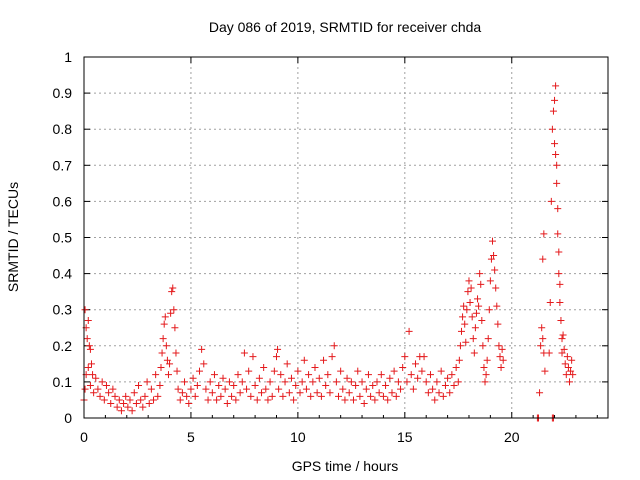 The image size is (640, 480). What do you see at coordinates (405, 437) in the screenshot?
I see `x-tick-label: 15` at bounding box center [405, 437].